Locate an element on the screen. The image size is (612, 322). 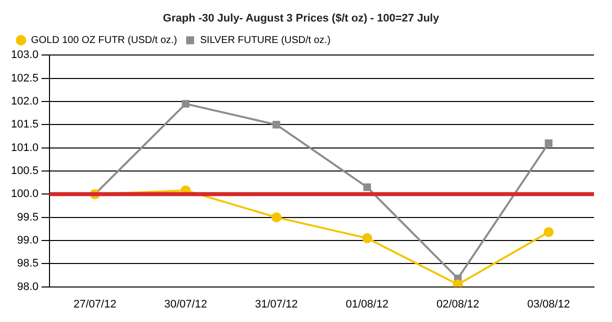
x-tick-label: 31/07/12 is located at coordinates (276, 304).